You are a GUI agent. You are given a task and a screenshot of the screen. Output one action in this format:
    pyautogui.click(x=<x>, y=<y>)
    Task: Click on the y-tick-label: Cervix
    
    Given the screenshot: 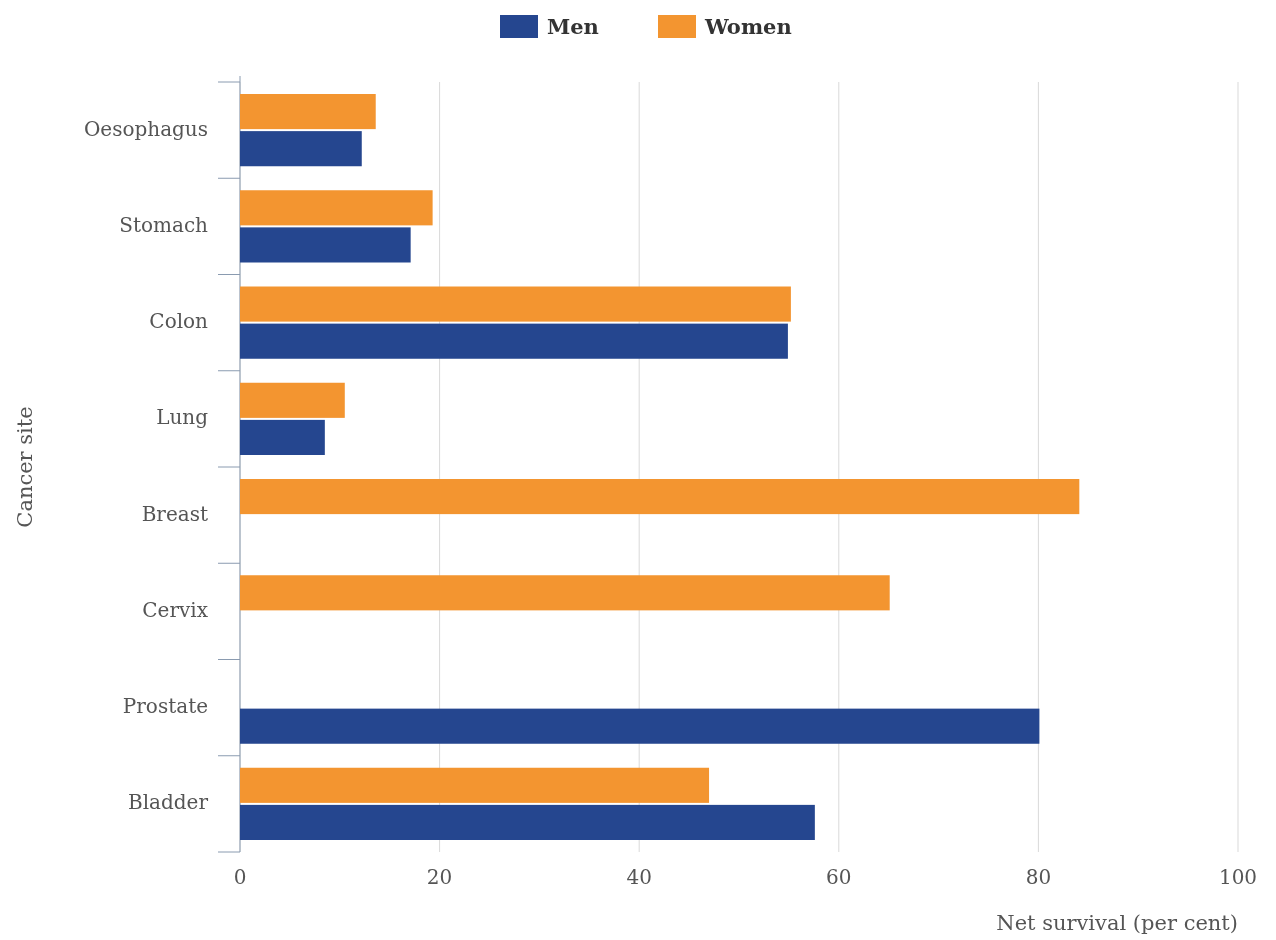 What is the action you would take?
    pyautogui.click(x=175, y=609)
    